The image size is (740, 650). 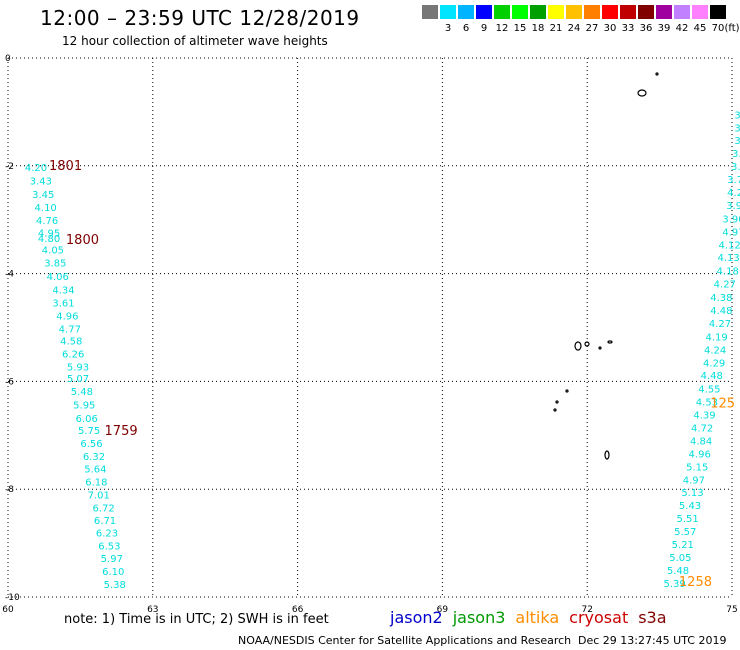 I want to click on scale-label: 6, so click(x=466, y=28).